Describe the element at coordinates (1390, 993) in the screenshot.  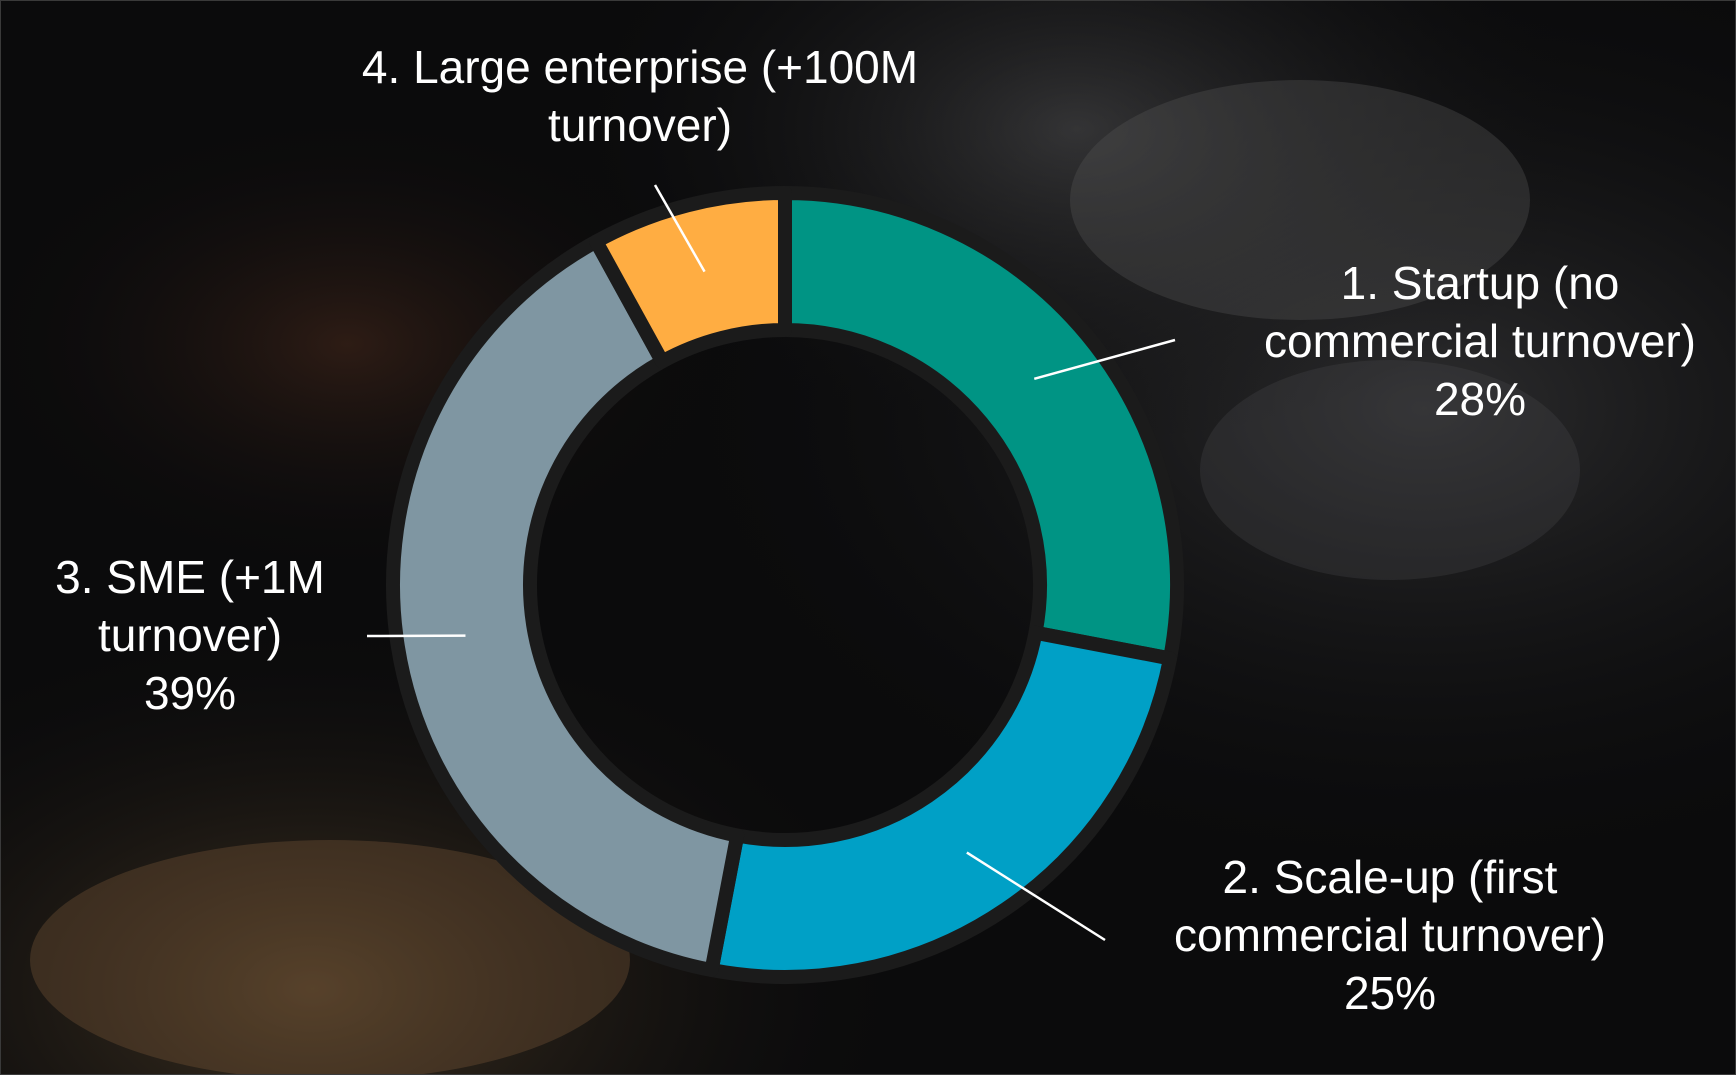
I see `slice-value-label: 25%` at that location.